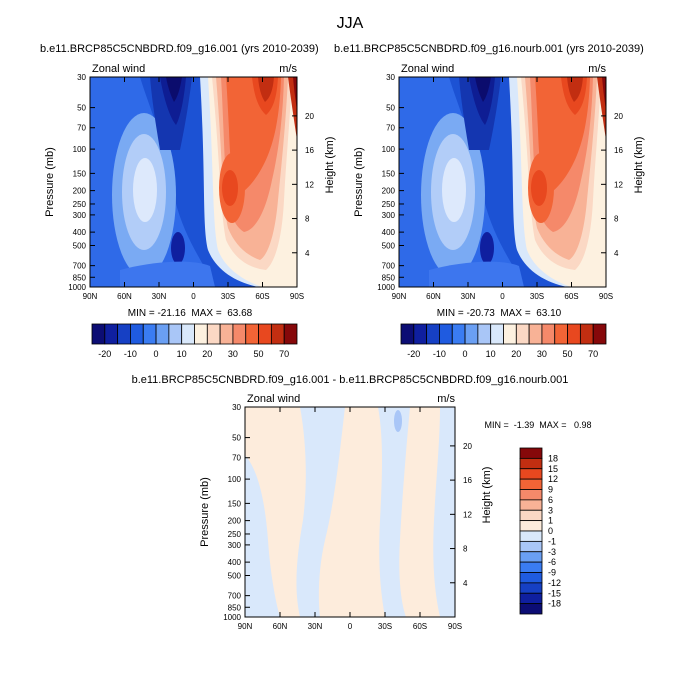 This screenshot has height=700, width=700. Describe the element at coordinates (81, 128) in the screenshot. I see `y-tick-label: 70` at that location.